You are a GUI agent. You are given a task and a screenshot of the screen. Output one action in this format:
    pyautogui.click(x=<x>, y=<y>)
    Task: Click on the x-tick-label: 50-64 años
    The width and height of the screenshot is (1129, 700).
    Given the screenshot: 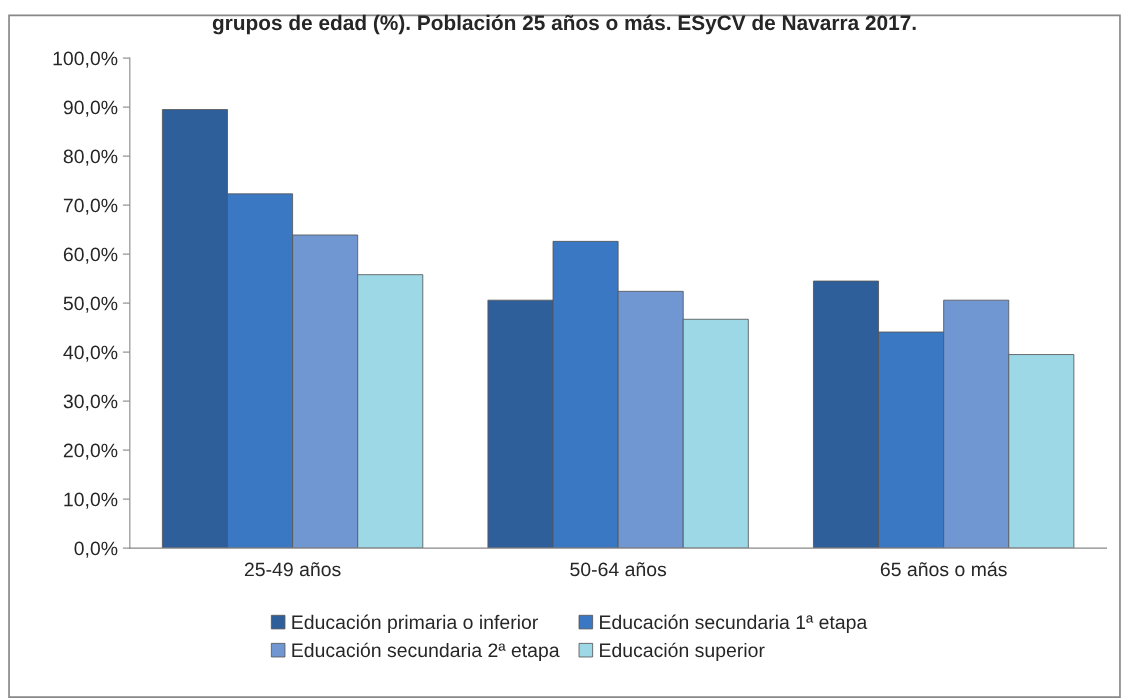 What is the action you would take?
    pyautogui.click(x=618, y=569)
    